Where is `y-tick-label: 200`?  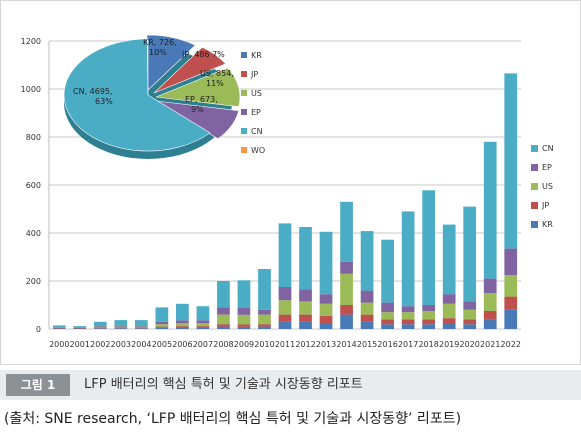
y-tick-label: 200 is located at coordinates (33, 281).